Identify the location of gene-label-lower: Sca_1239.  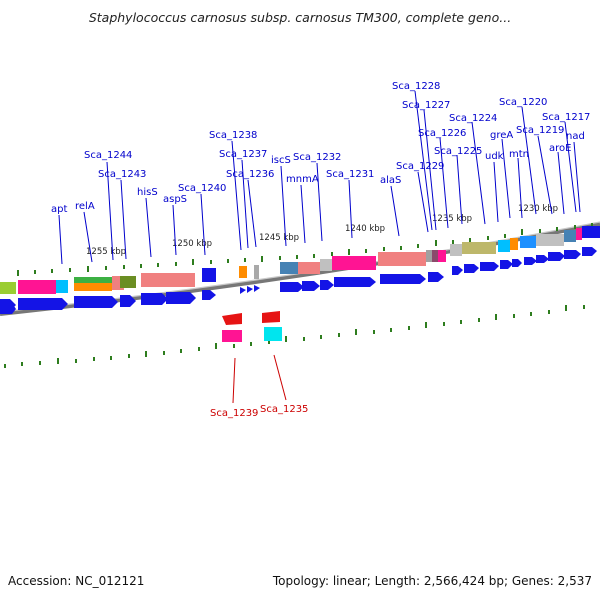
(234, 413).